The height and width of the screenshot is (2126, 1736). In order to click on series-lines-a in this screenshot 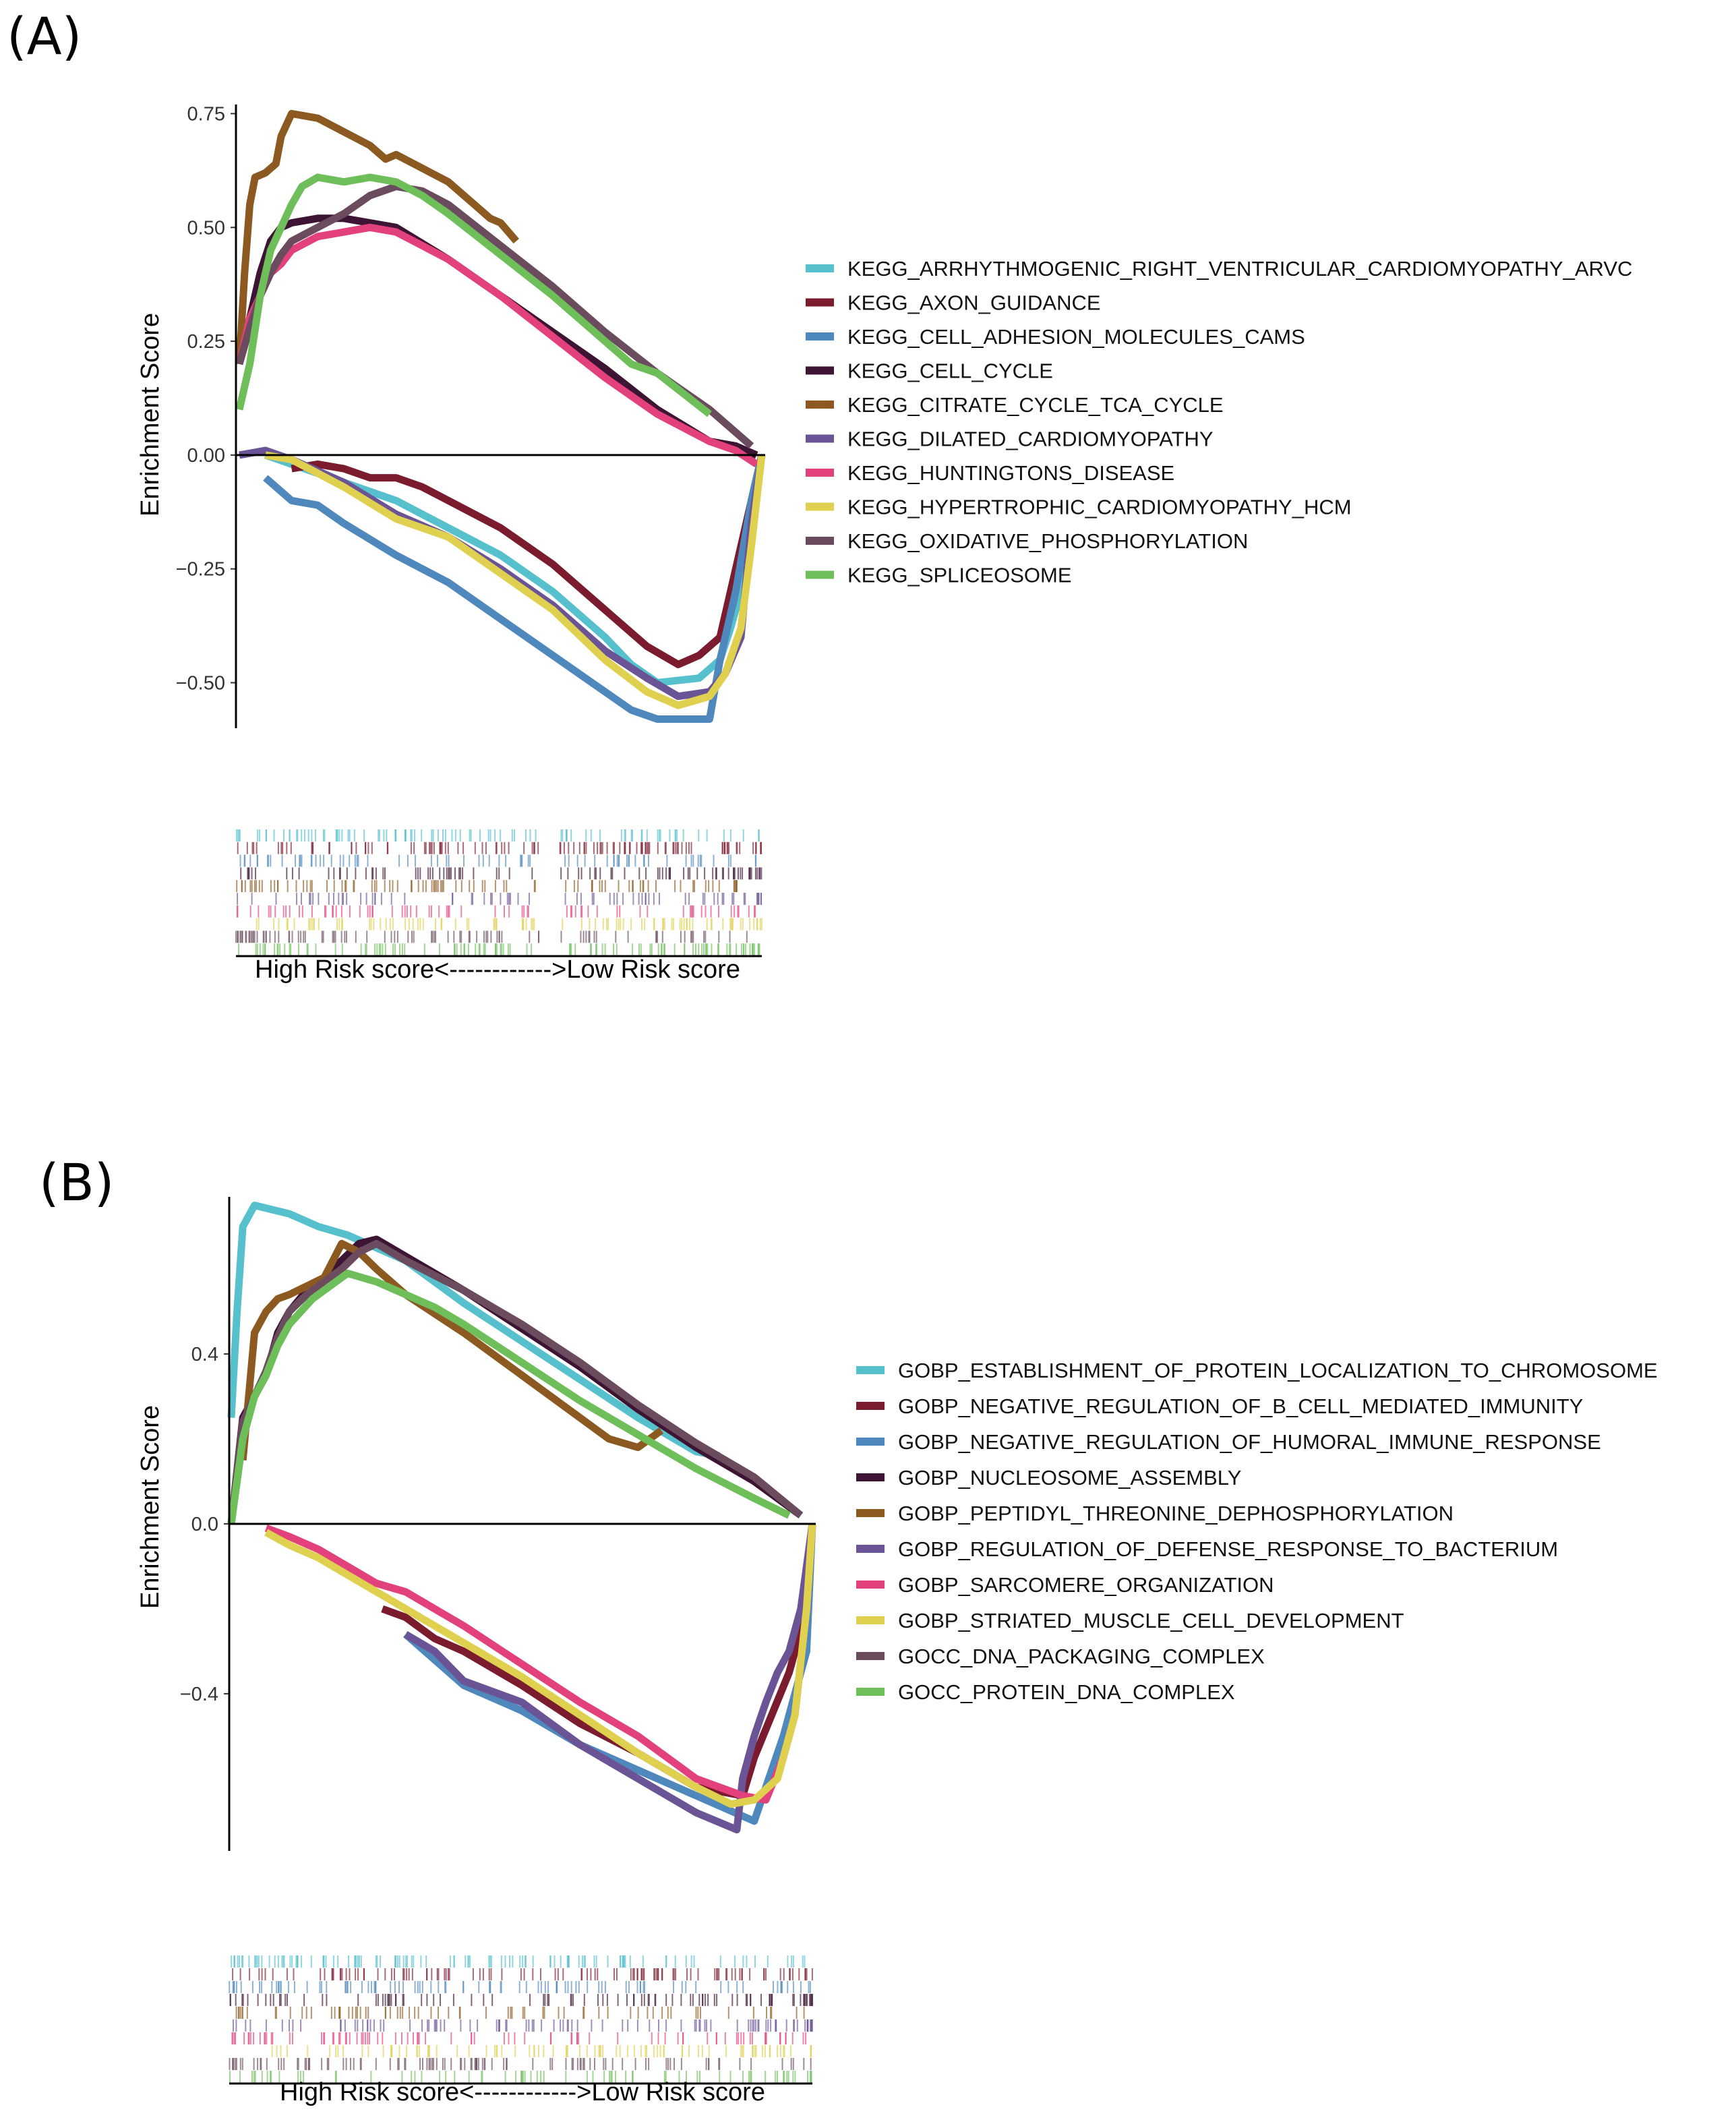, I will do `click(501, 416)`.